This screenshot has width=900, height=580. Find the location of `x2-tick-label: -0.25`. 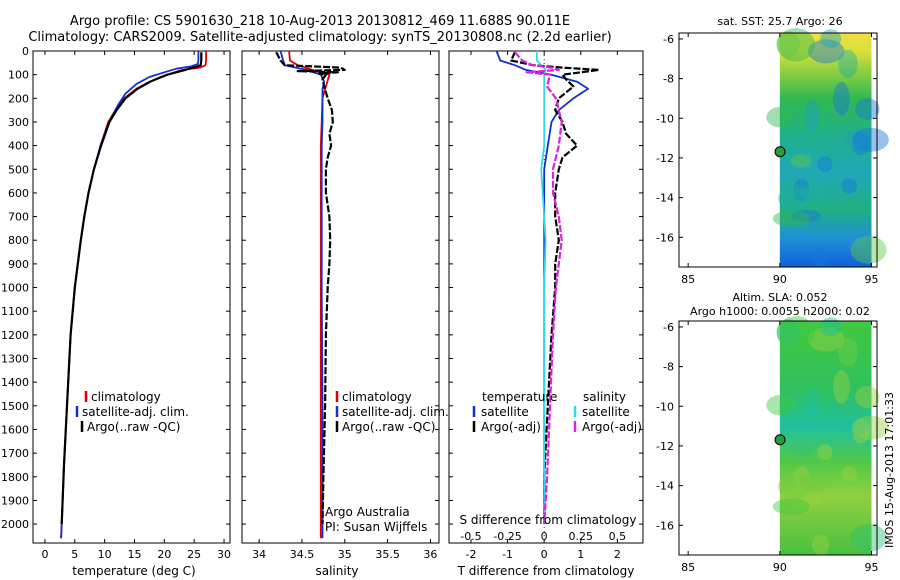

x2-tick-label: -0.25 is located at coordinates (507, 536).